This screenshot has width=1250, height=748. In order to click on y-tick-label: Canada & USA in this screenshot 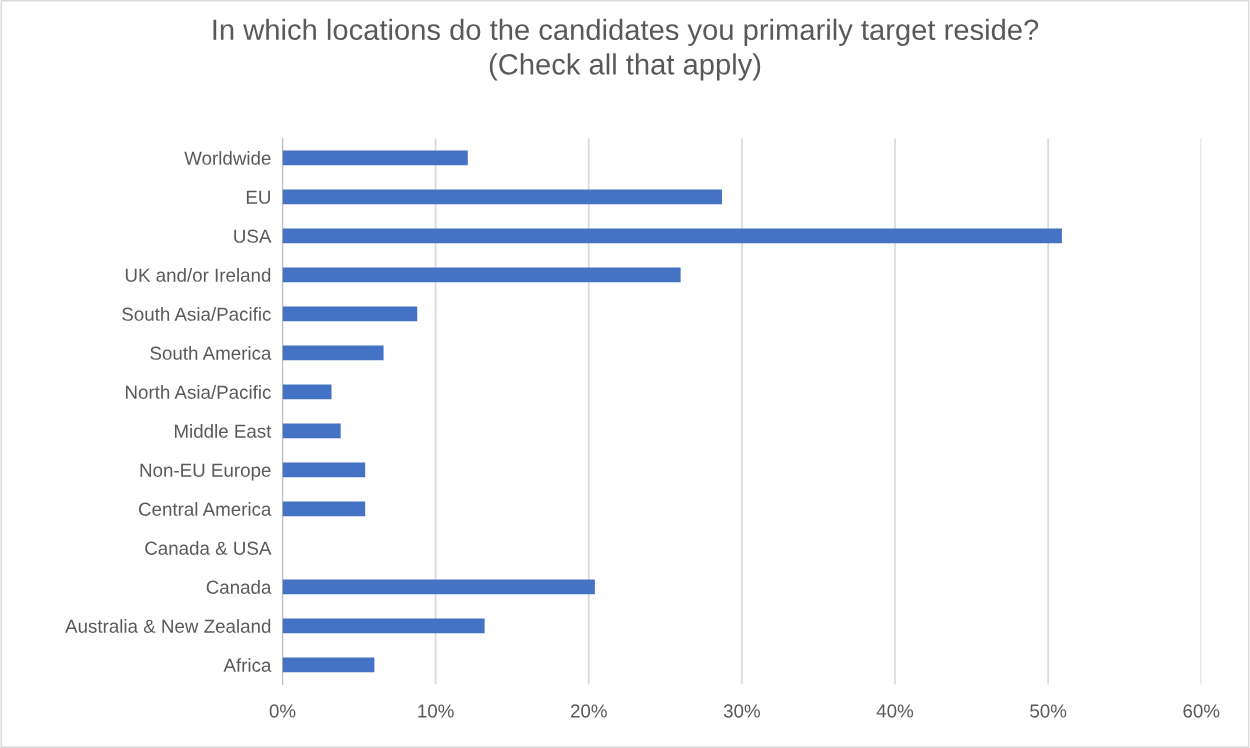, I will do `click(208, 548)`.